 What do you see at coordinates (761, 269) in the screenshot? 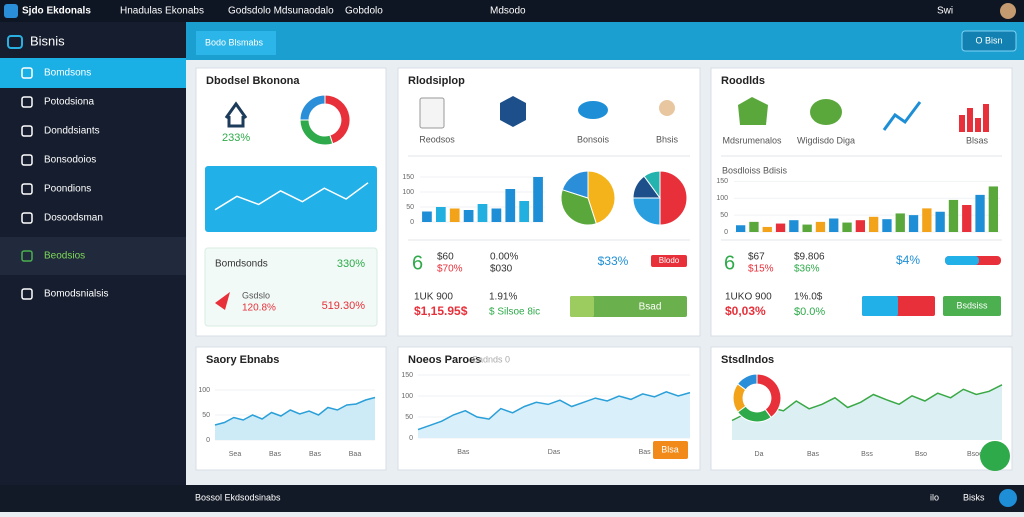
I see `stat: $15%` at bounding box center [761, 269].